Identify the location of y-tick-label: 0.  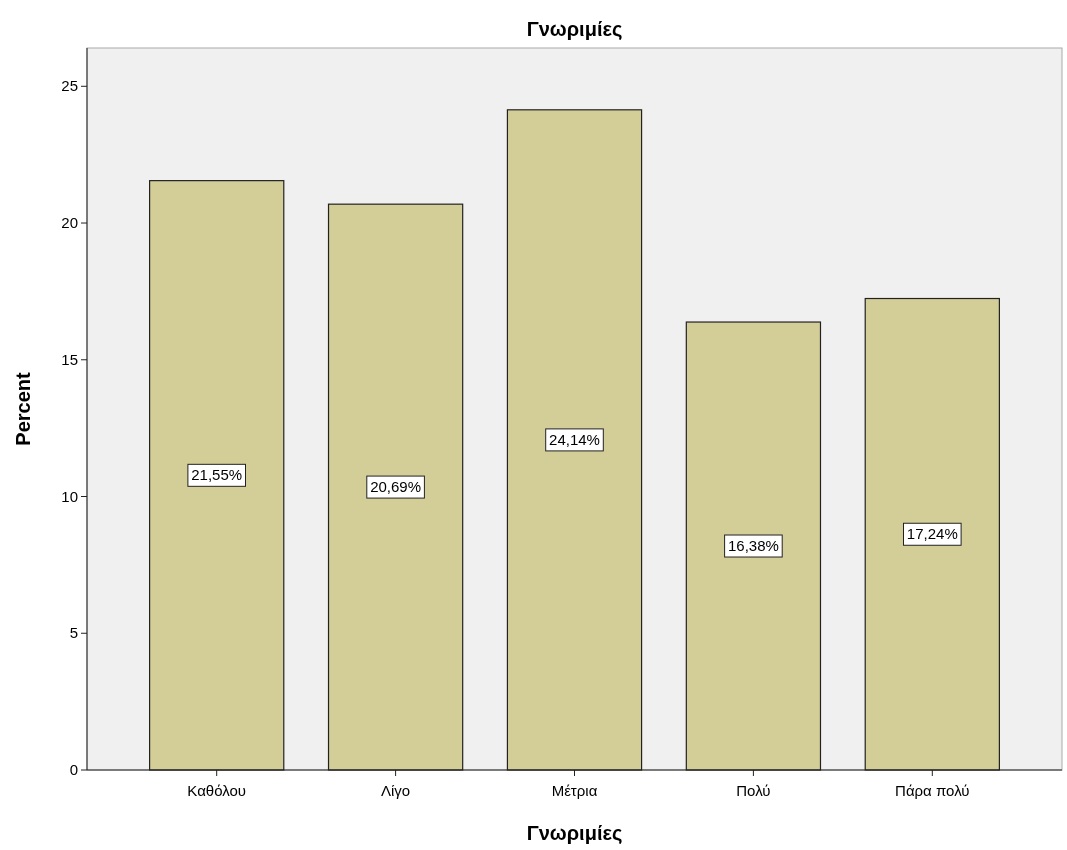
(73, 769).